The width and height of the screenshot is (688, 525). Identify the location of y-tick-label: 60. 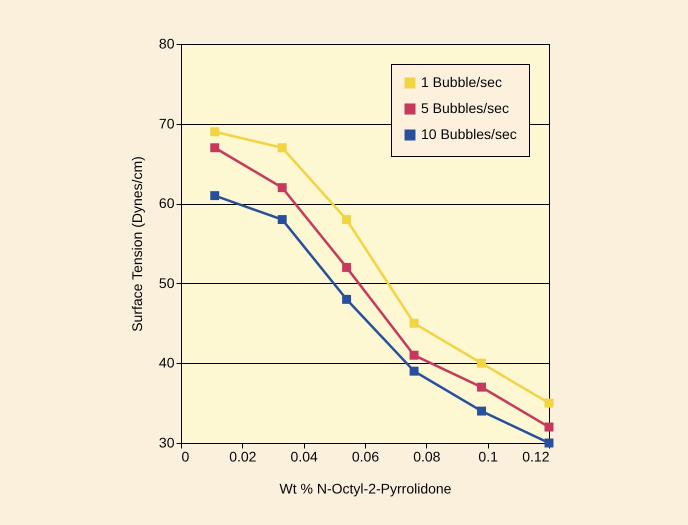
(166, 203).